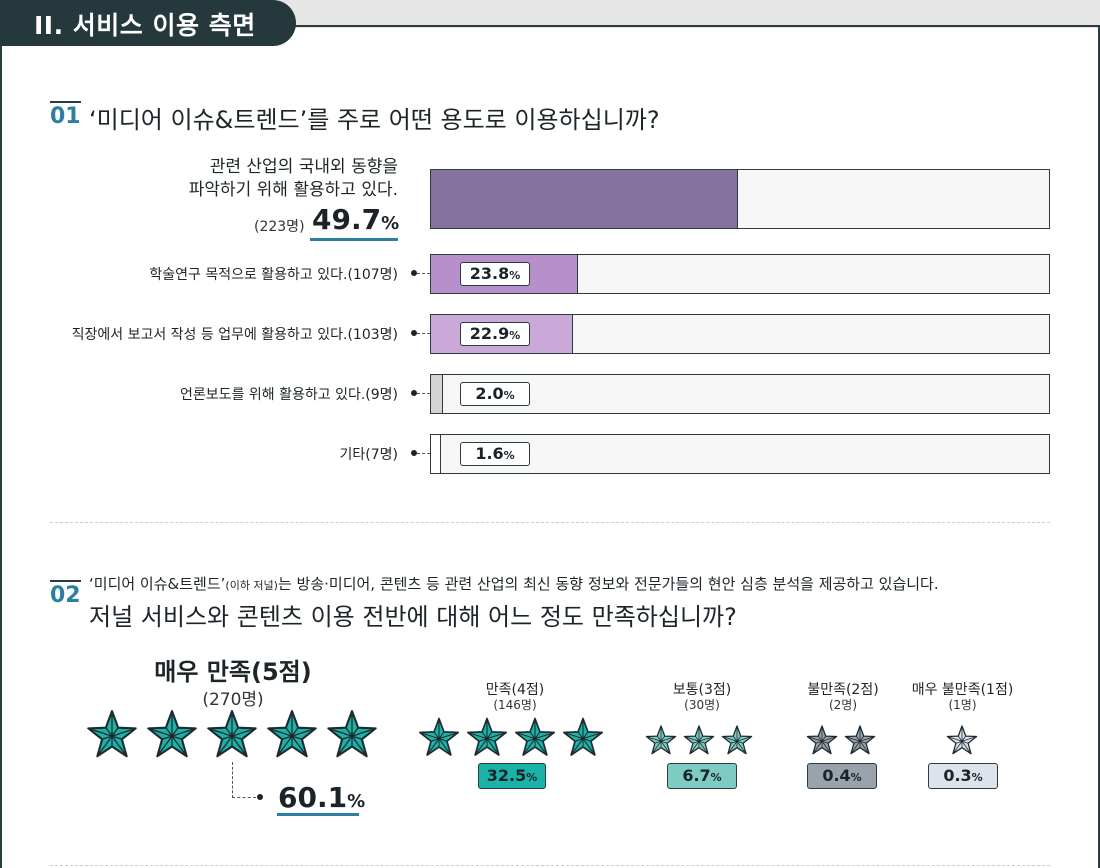 This screenshot has height=868, width=1100. What do you see at coordinates (489, 393) in the screenshot?
I see `percent-value: 2.0` at bounding box center [489, 393].